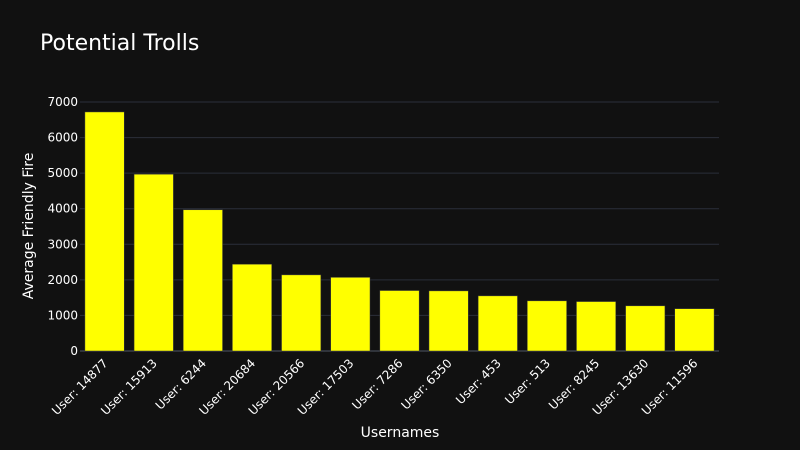 This screenshot has width=800, height=450. What do you see at coordinates (62, 280) in the screenshot?
I see `y-tick-label: 2000` at bounding box center [62, 280].